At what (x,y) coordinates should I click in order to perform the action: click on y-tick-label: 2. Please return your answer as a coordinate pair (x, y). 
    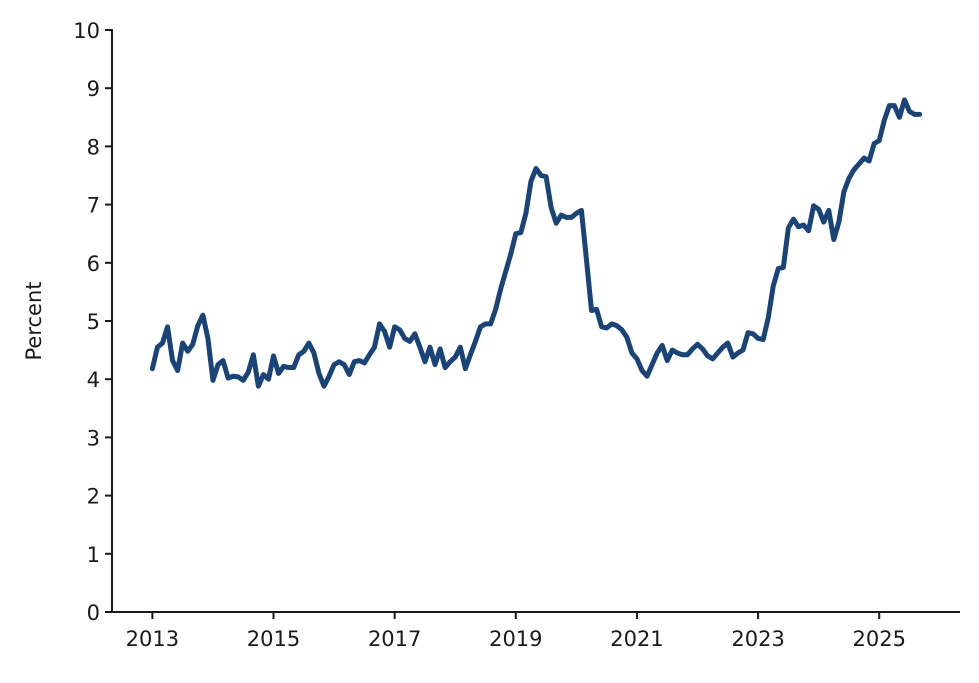
    Looking at the image, I should click on (93, 497).